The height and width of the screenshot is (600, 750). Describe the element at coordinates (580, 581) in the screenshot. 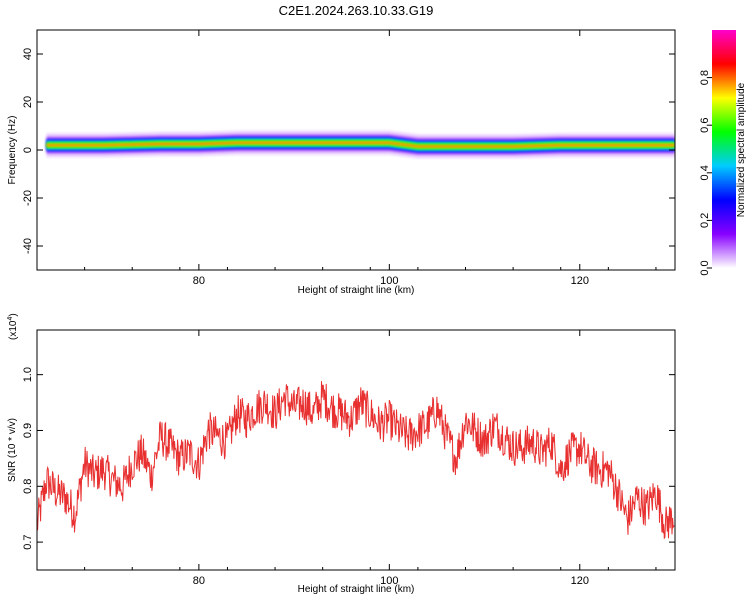

I see `snr-x-tick-label: 120` at that location.